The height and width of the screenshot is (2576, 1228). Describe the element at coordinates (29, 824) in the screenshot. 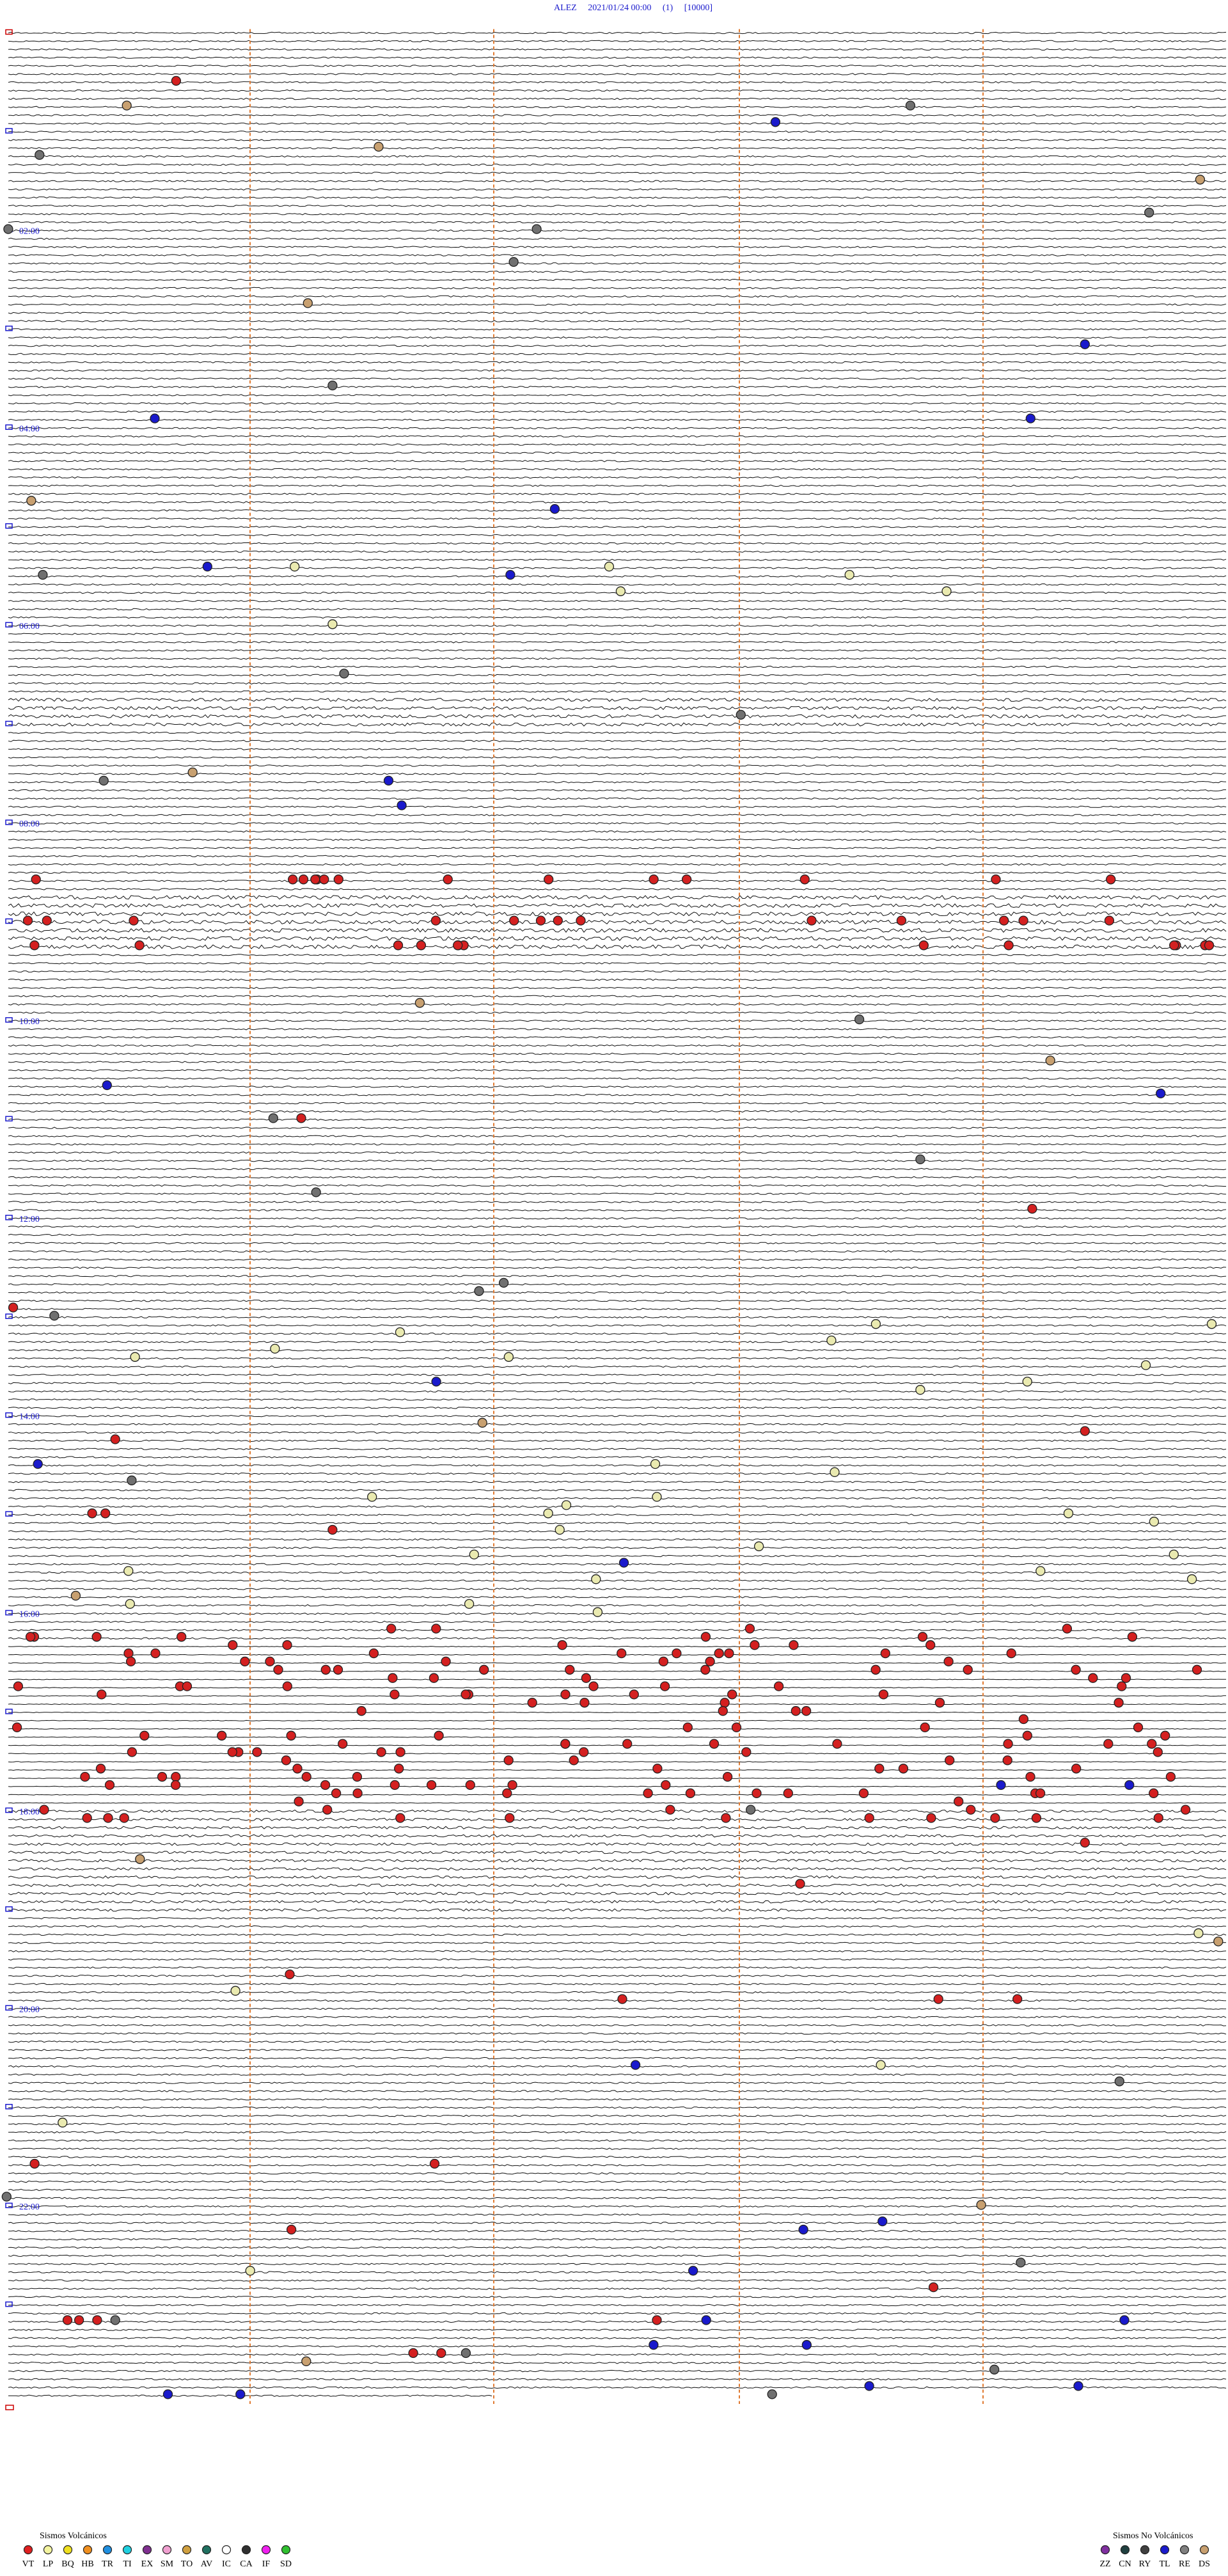

I see `hour-label: 08:00` at that location.